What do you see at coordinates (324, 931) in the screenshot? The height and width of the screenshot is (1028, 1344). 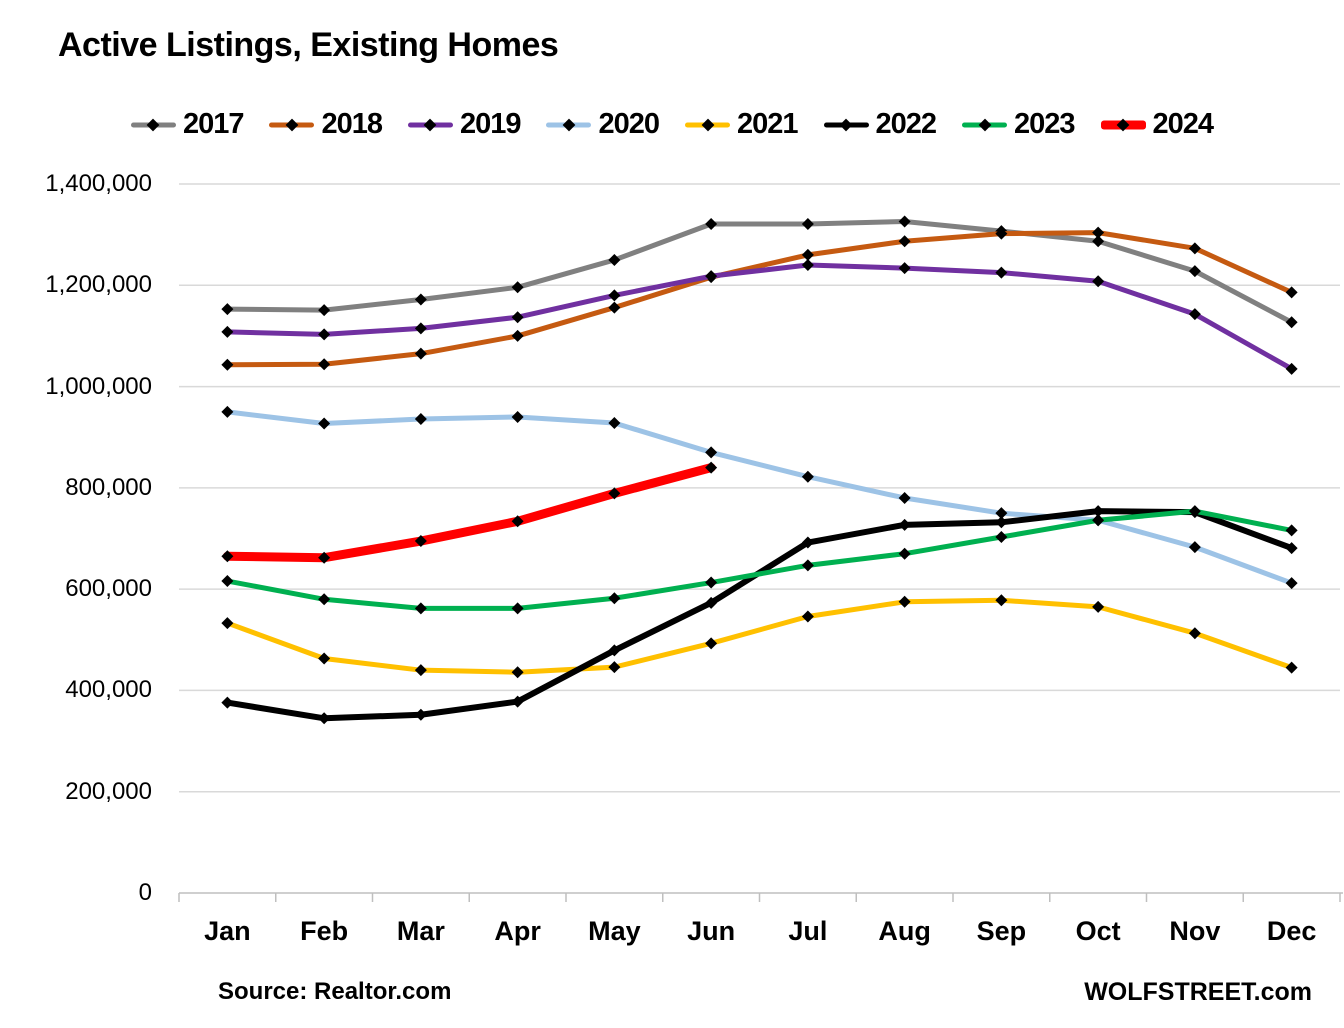 I see `x-axis-month-label: Feb` at bounding box center [324, 931].